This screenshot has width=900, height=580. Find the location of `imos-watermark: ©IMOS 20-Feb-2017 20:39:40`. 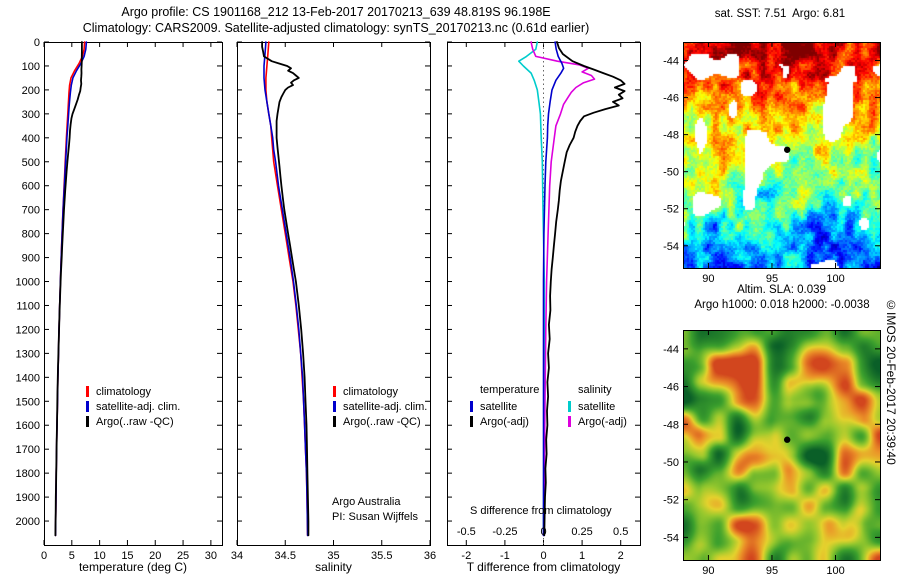

imos-watermark: ©IMOS 20-Feb-2017 20:39:40 is located at coordinates (891, 381).